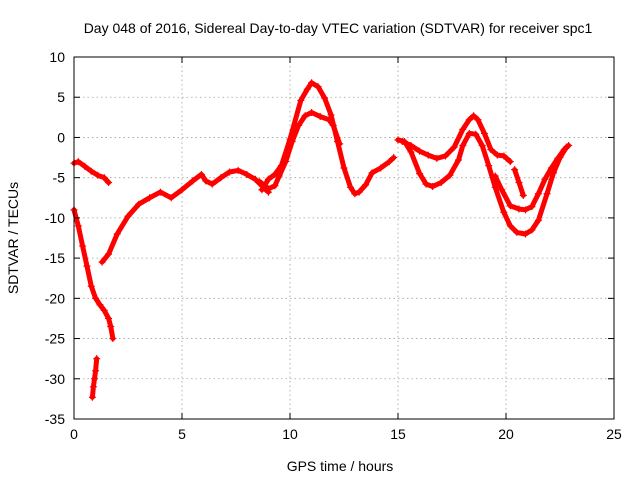  Describe the element at coordinates (55, 419) in the screenshot. I see `y-tick-label: -35` at that location.